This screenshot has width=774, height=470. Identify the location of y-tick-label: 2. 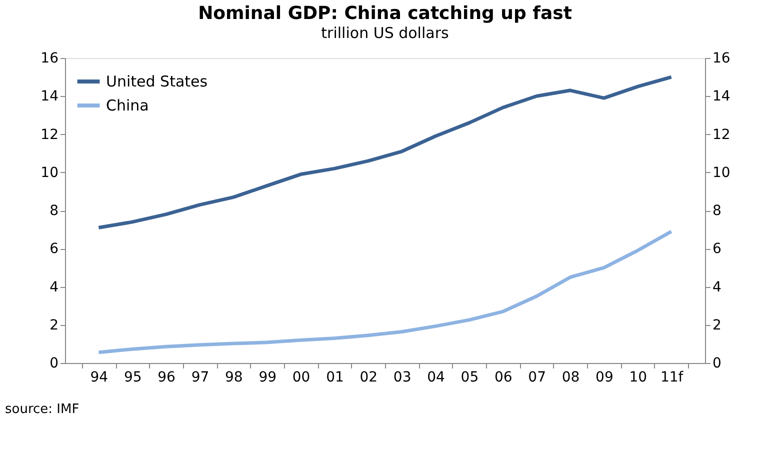
(54, 325).